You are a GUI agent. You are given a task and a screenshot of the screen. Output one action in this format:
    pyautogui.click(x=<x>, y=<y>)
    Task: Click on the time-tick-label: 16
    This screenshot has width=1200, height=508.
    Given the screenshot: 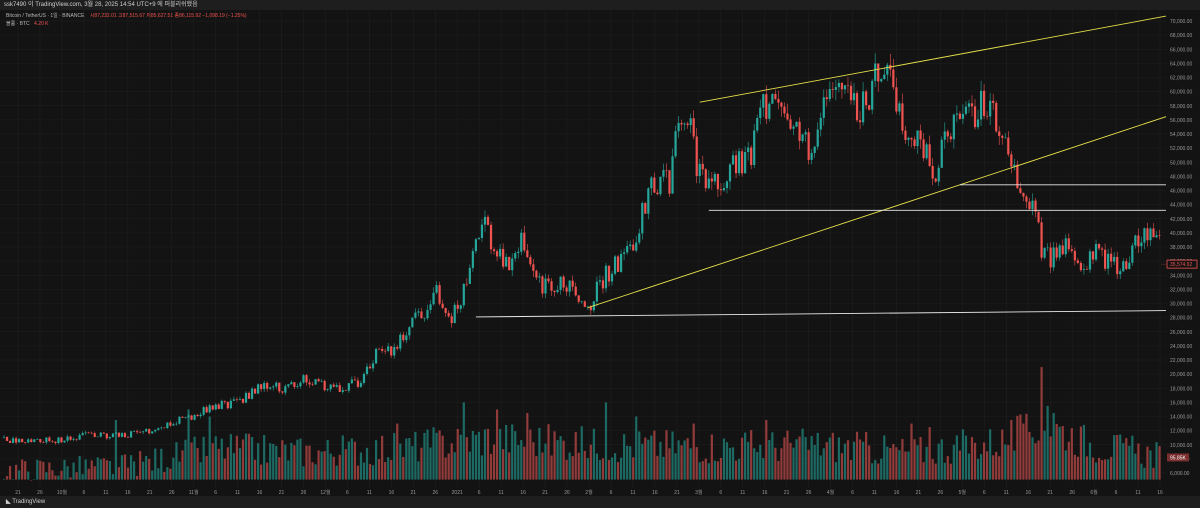 What is the action you would take?
    pyautogui.click(x=523, y=493)
    